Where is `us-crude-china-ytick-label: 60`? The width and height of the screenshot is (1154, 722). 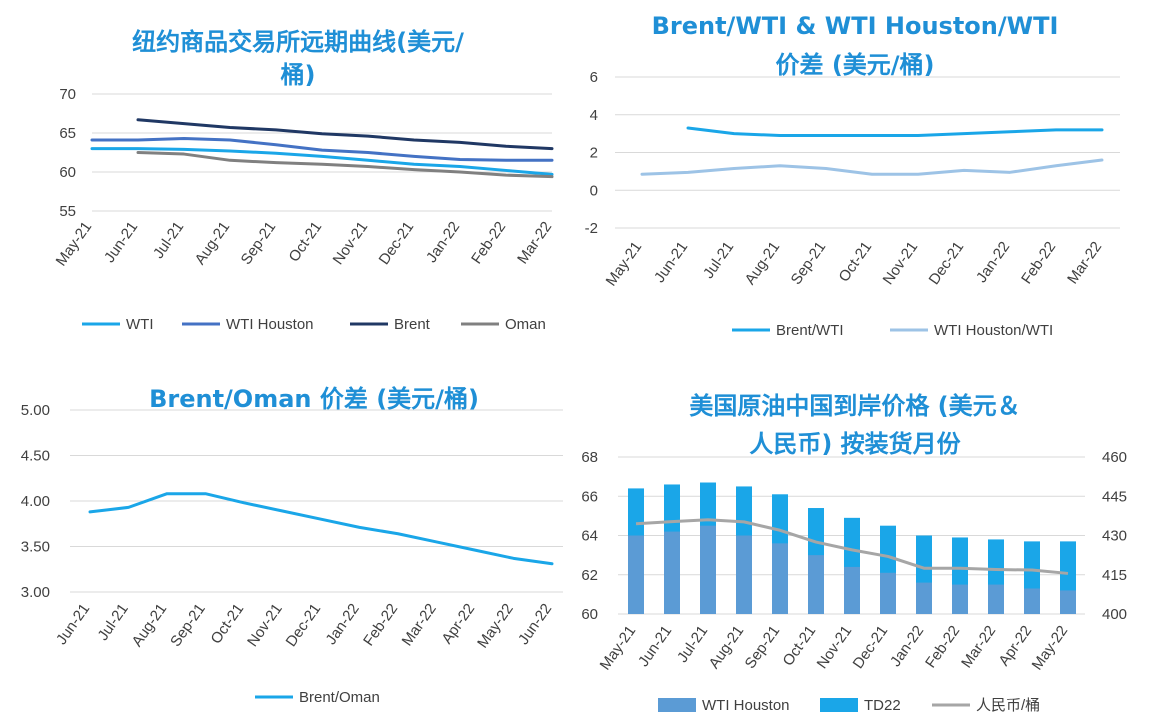 us-crude-china-ytick-label: 60 is located at coordinates (589, 614).